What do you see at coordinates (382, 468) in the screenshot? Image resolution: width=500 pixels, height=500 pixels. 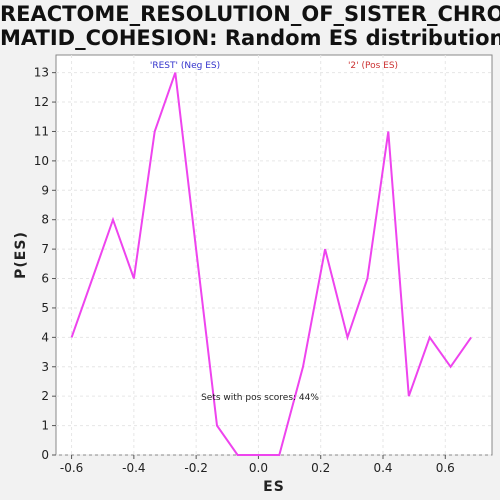 I see `x-tick-label: 0.4` at bounding box center [382, 468].